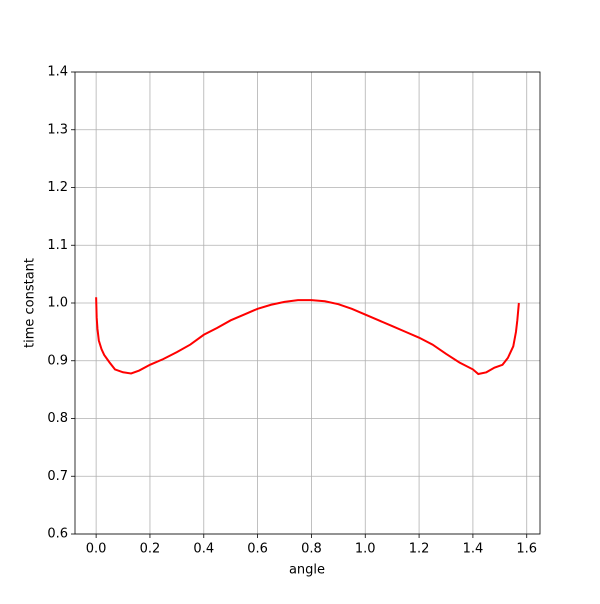 This screenshot has height=604, width=600. I want to click on x-tick-label: 1.0, so click(365, 549).